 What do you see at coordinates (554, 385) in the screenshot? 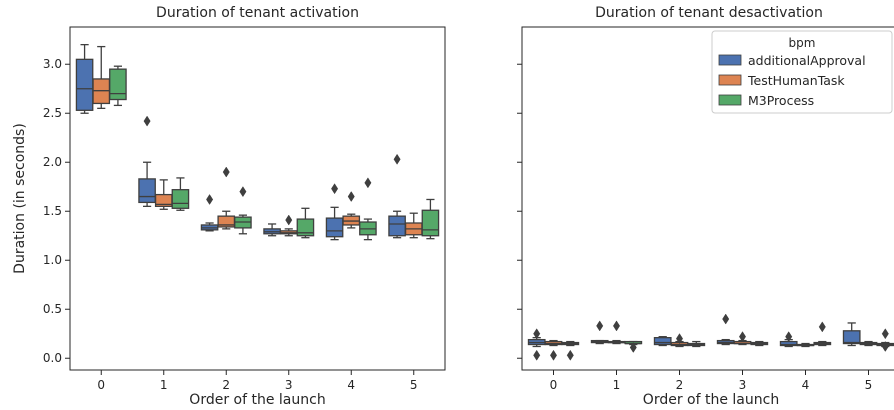
I see `x-tick-label-desactivation: 0` at bounding box center [554, 385].